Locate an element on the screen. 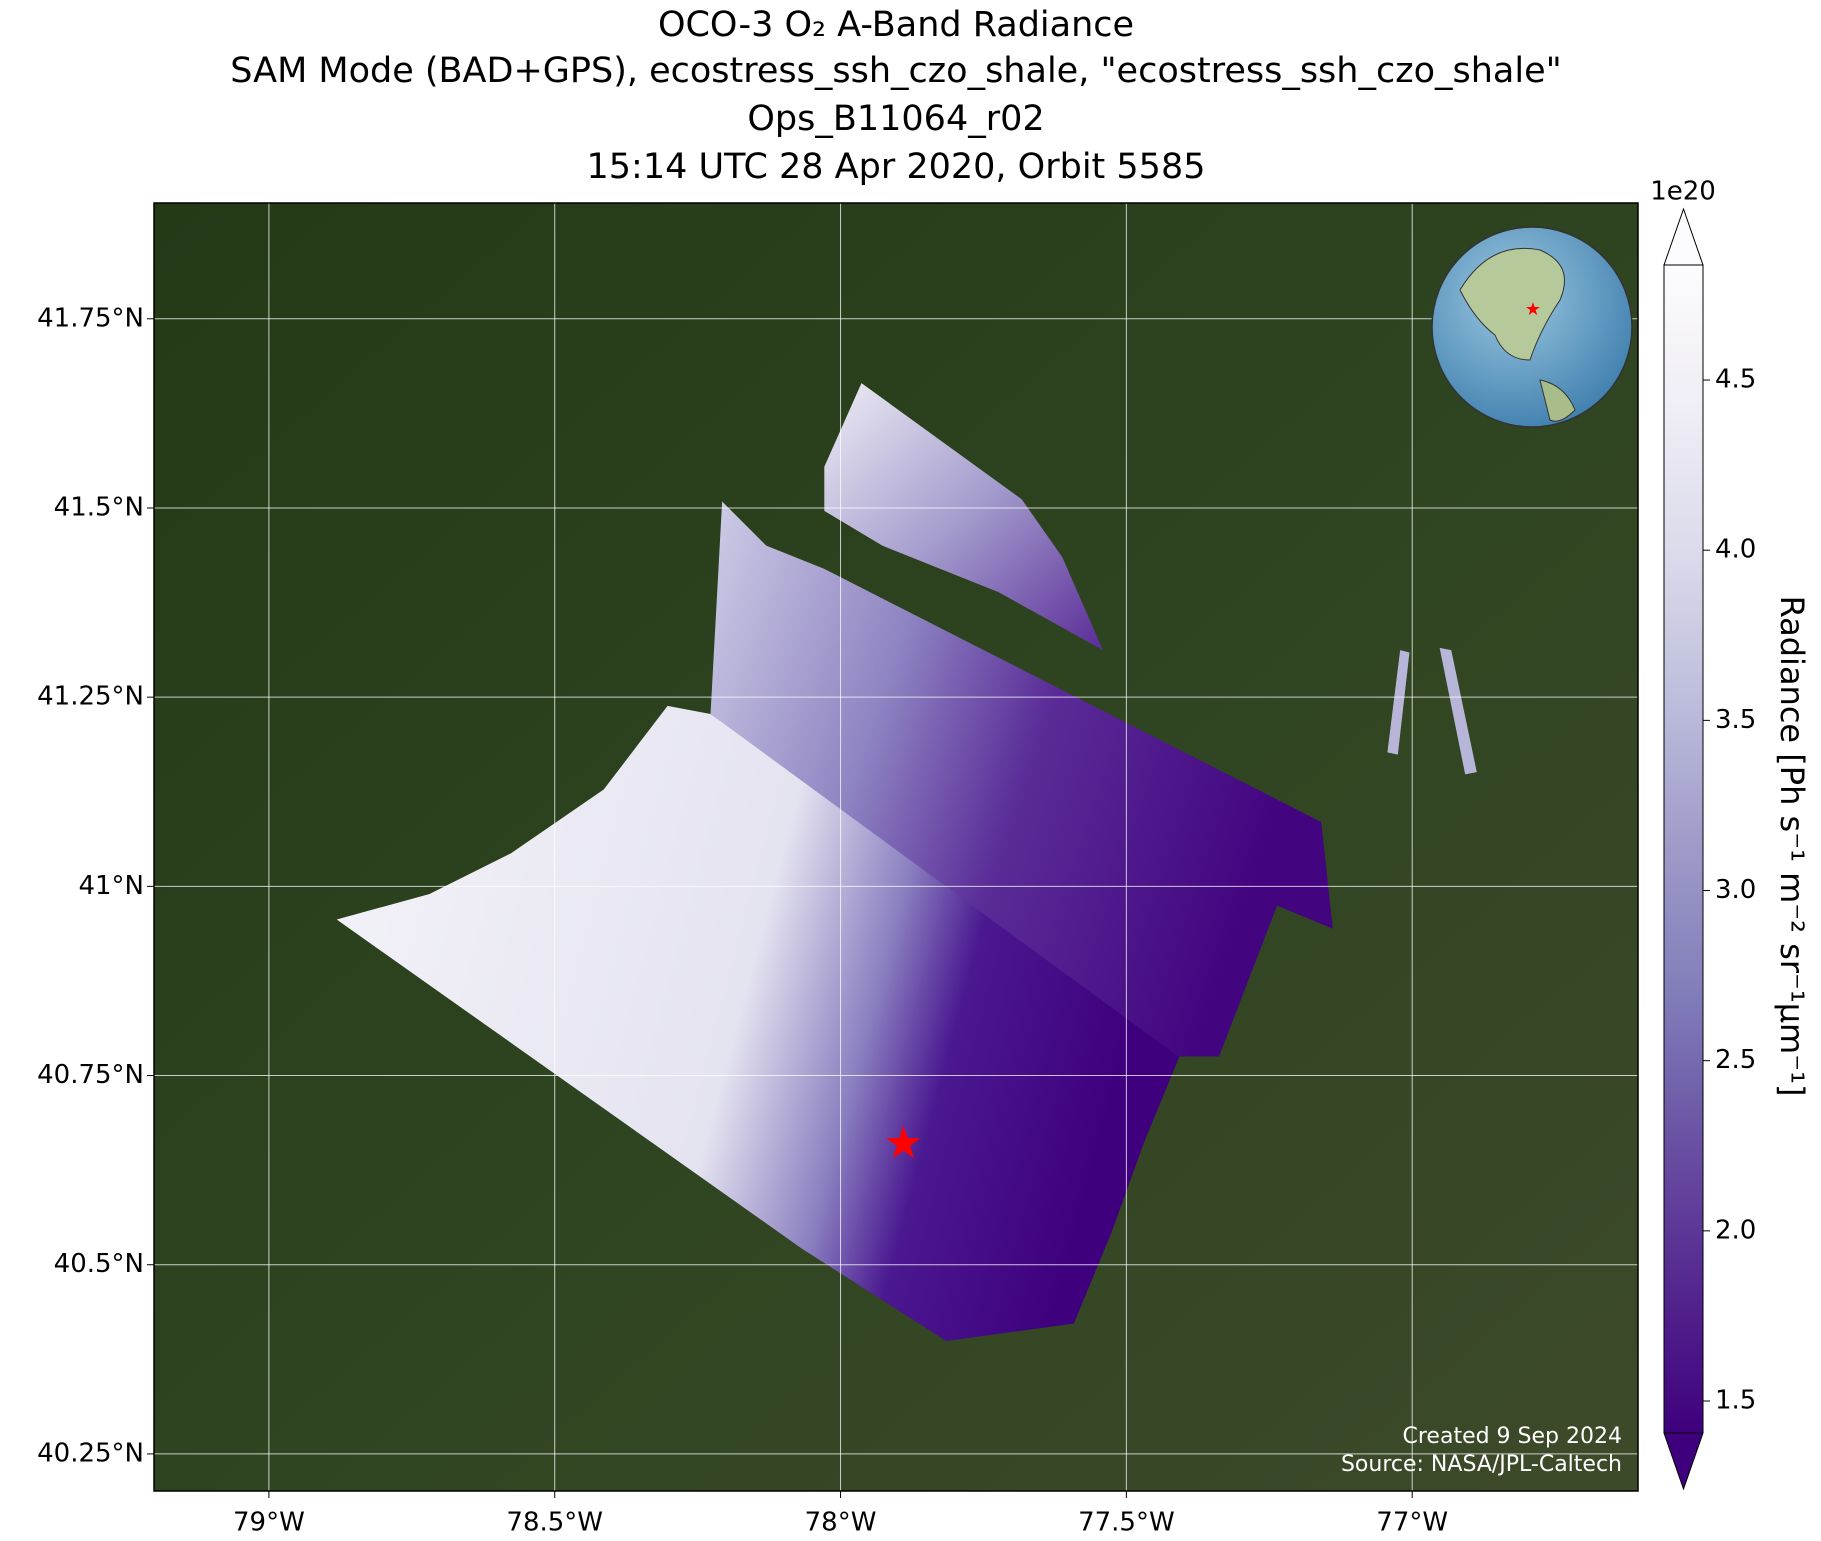  colorbar-tick-label: 1.5 is located at coordinates (1735, 1401).